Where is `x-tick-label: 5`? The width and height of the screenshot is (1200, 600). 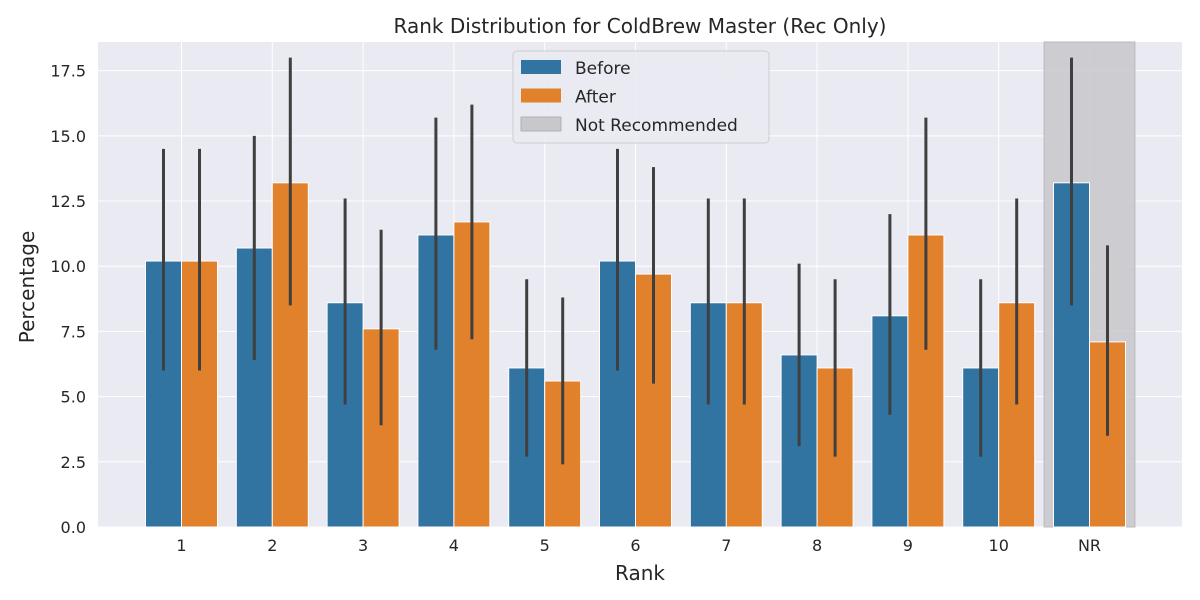
x-tick-label: 5 is located at coordinates (545, 545).